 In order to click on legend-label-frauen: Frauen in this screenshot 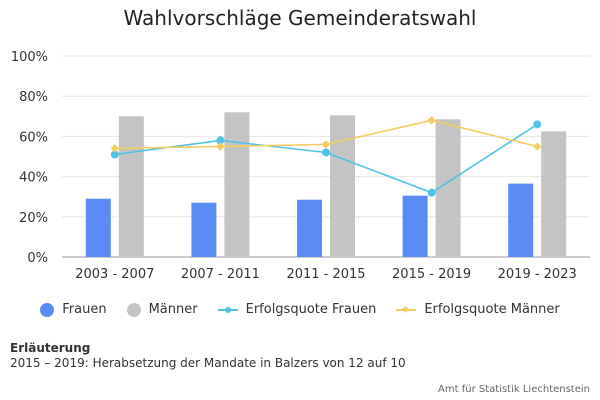, I will do `click(84, 309)`.